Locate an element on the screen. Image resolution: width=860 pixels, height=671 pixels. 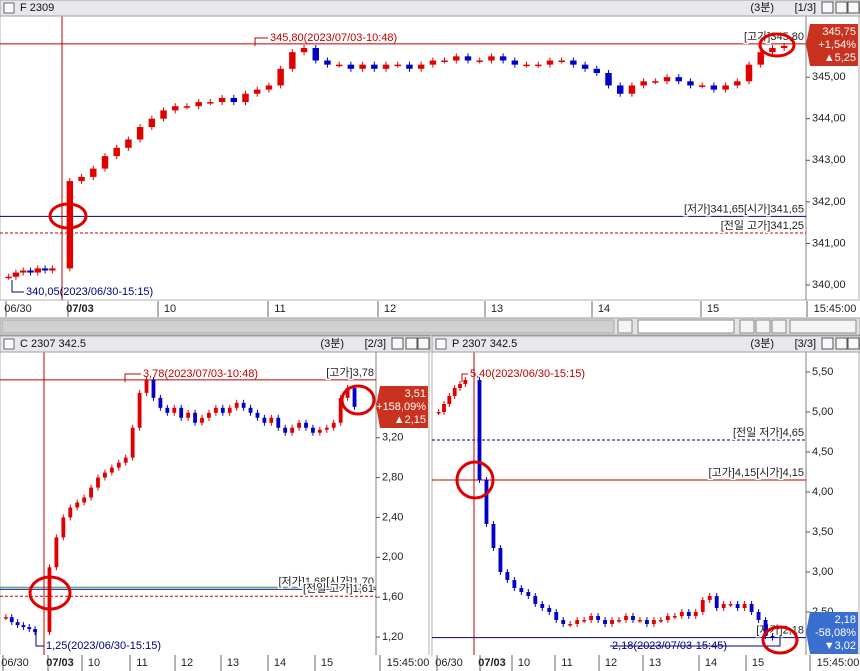
x-tick-label: 14 is located at coordinates (604, 309).